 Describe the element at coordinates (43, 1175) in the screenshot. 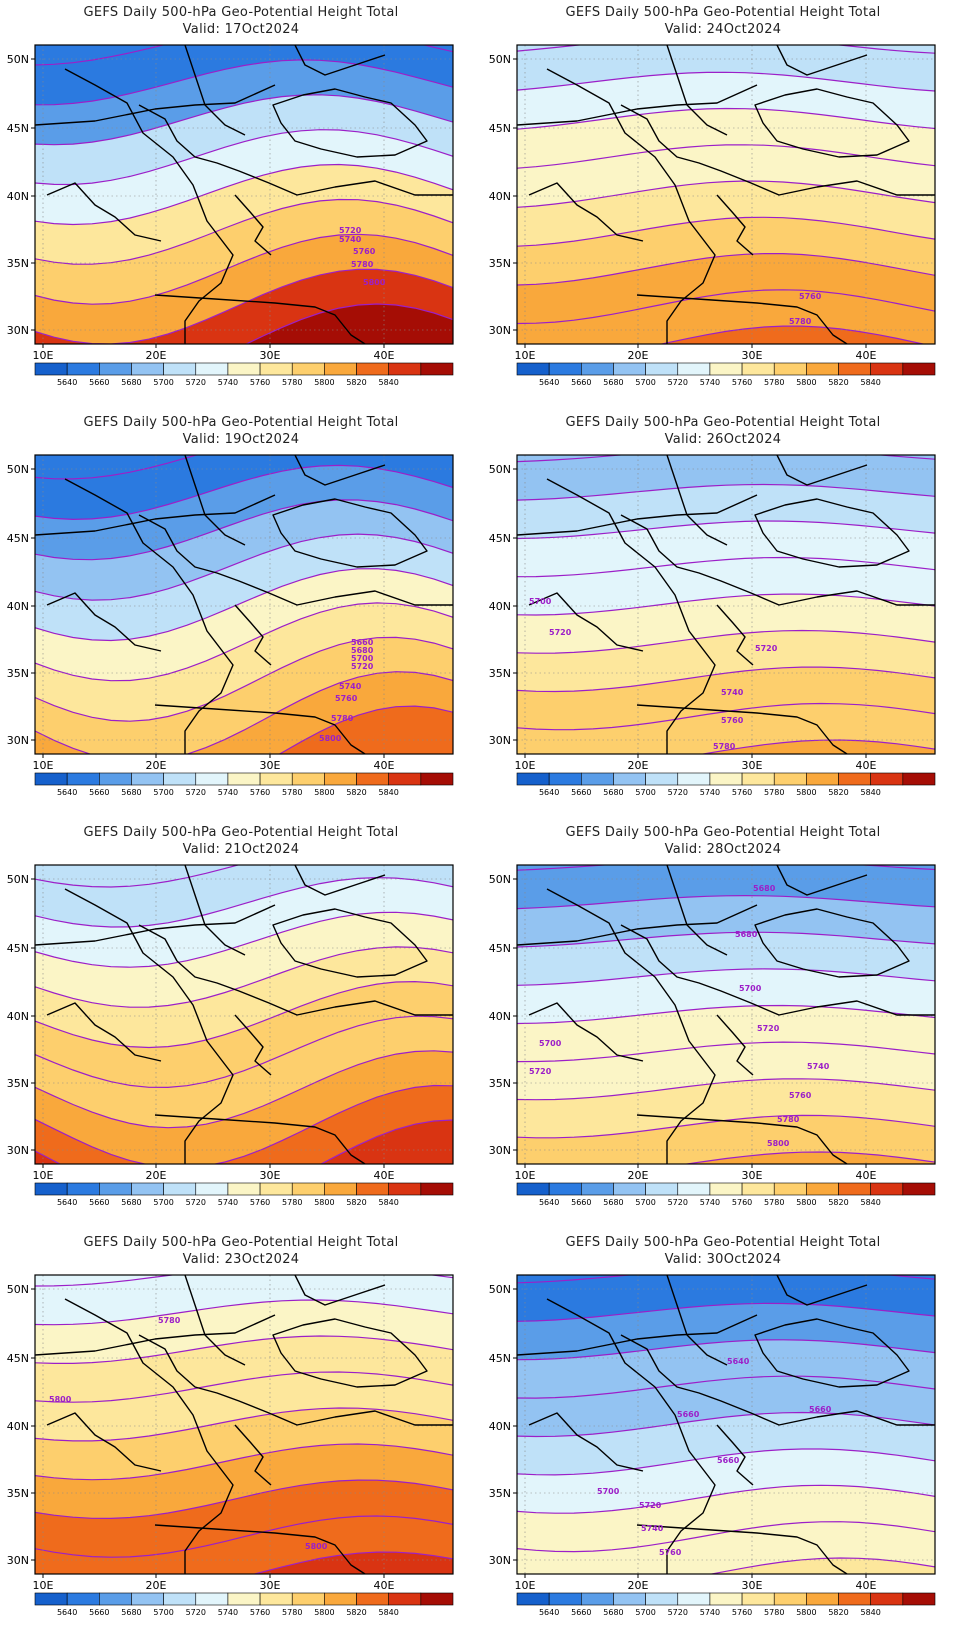

I see `x-tick-label: 10E` at that location.